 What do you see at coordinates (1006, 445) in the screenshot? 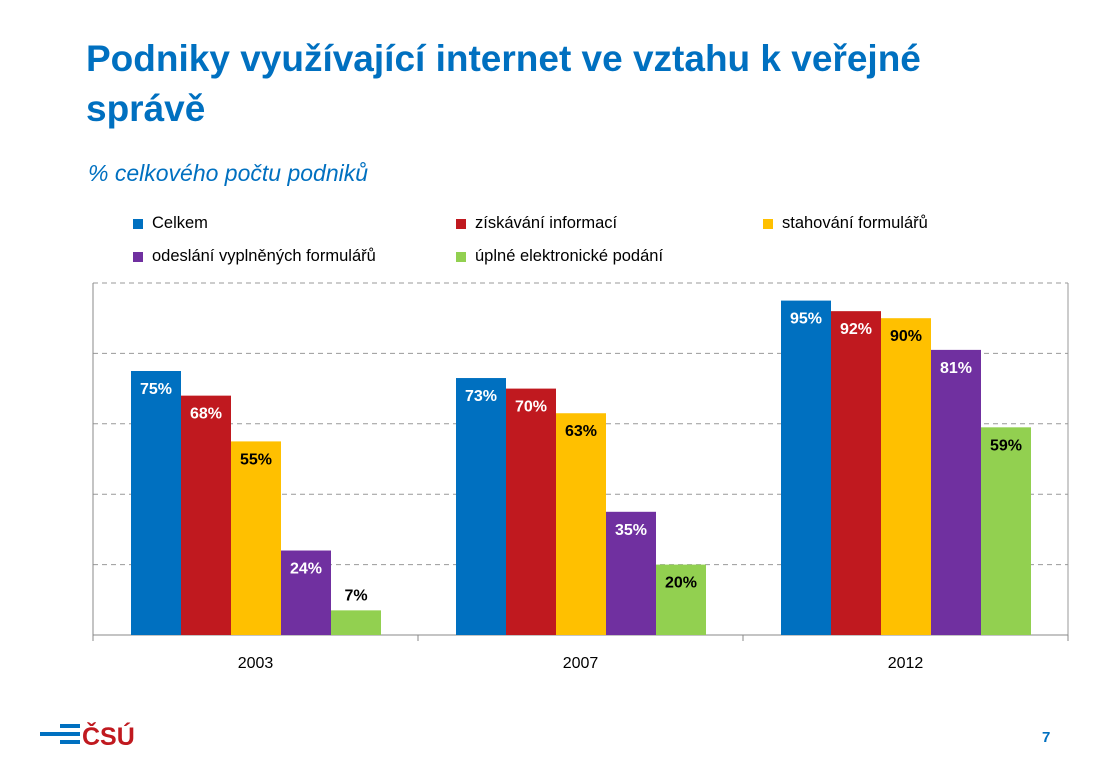
I see `data-label: 59%` at bounding box center [1006, 445].